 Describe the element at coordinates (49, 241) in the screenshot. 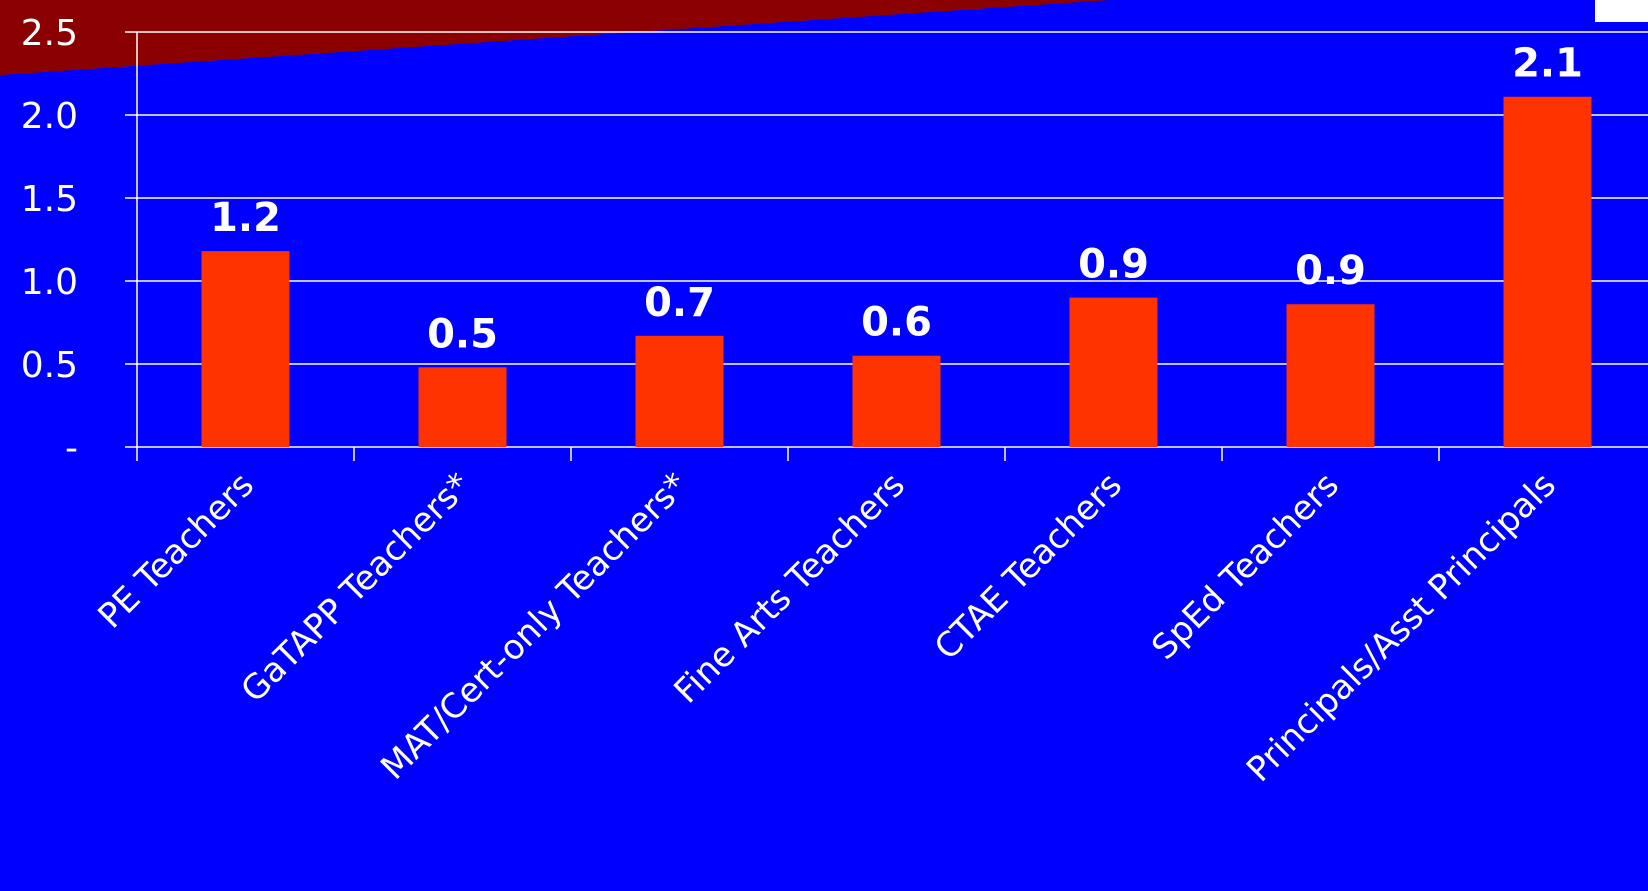

I see `y-axis-tick-labels: - 0.5 1.0 1.5 2.0 2.5` at that location.